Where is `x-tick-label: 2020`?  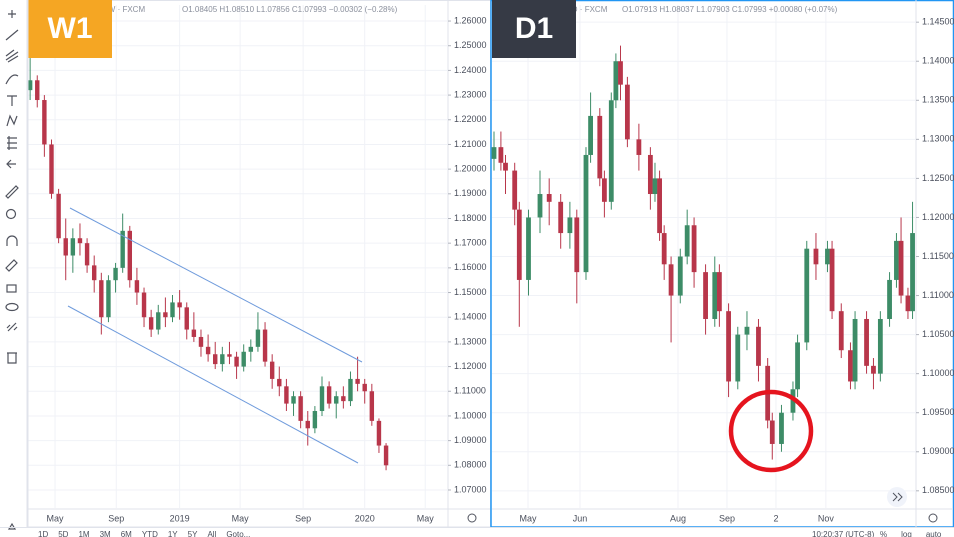 x-tick-label: 2020 is located at coordinates (365, 518).